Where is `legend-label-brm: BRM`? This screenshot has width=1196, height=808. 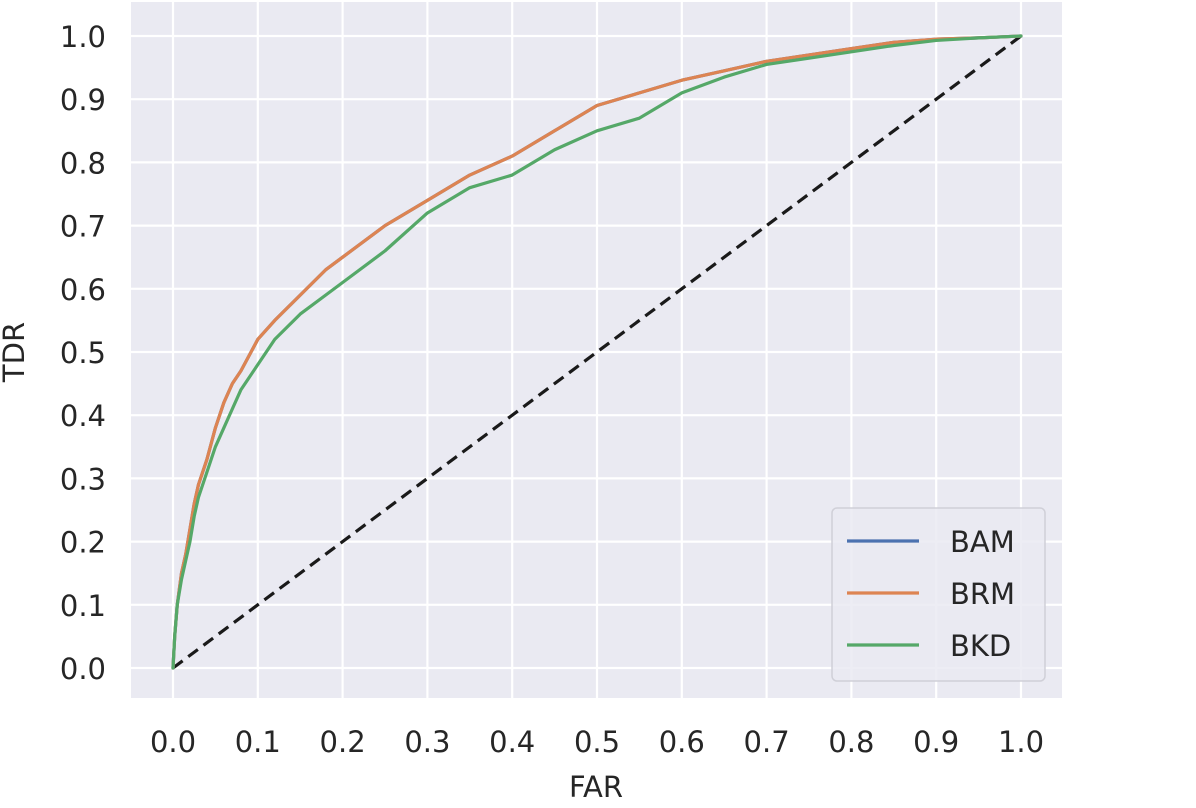 legend-label-brm: BRM is located at coordinates (982, 594).